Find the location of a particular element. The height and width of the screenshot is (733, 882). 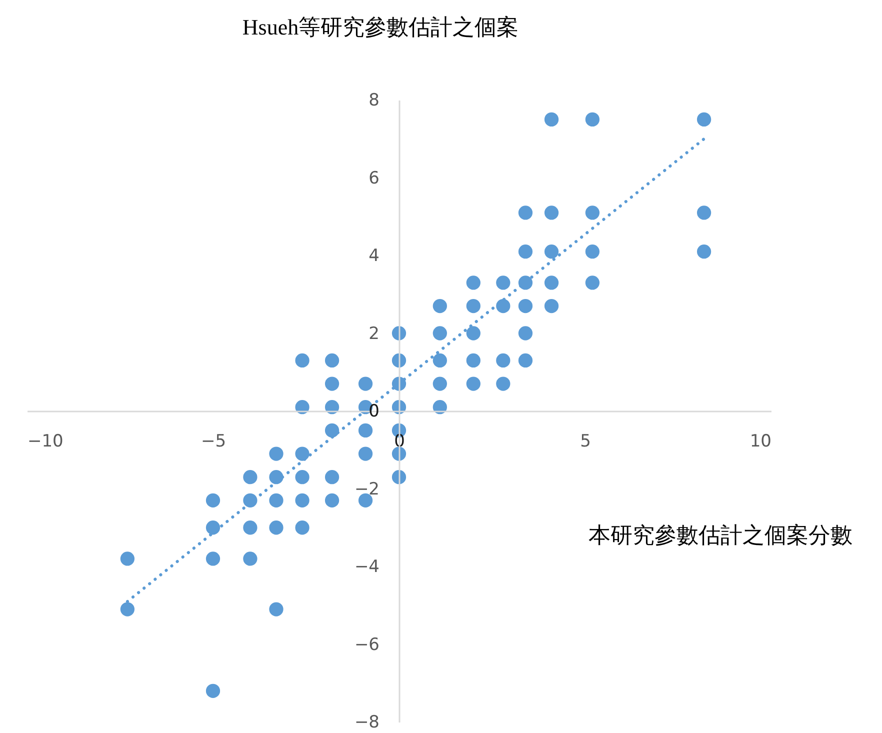

y-axis-title: Hsueh等研究參數估計之個案 is located at coordinates (380, 27).